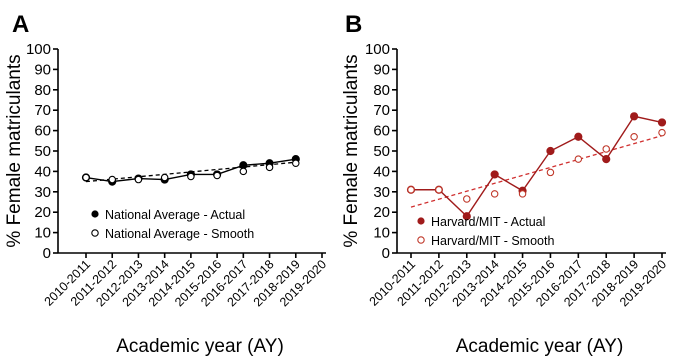  Describe the element at coordinates (175, 215) in the screenshot. I see `legend-label: National Average - Actual` at that location.